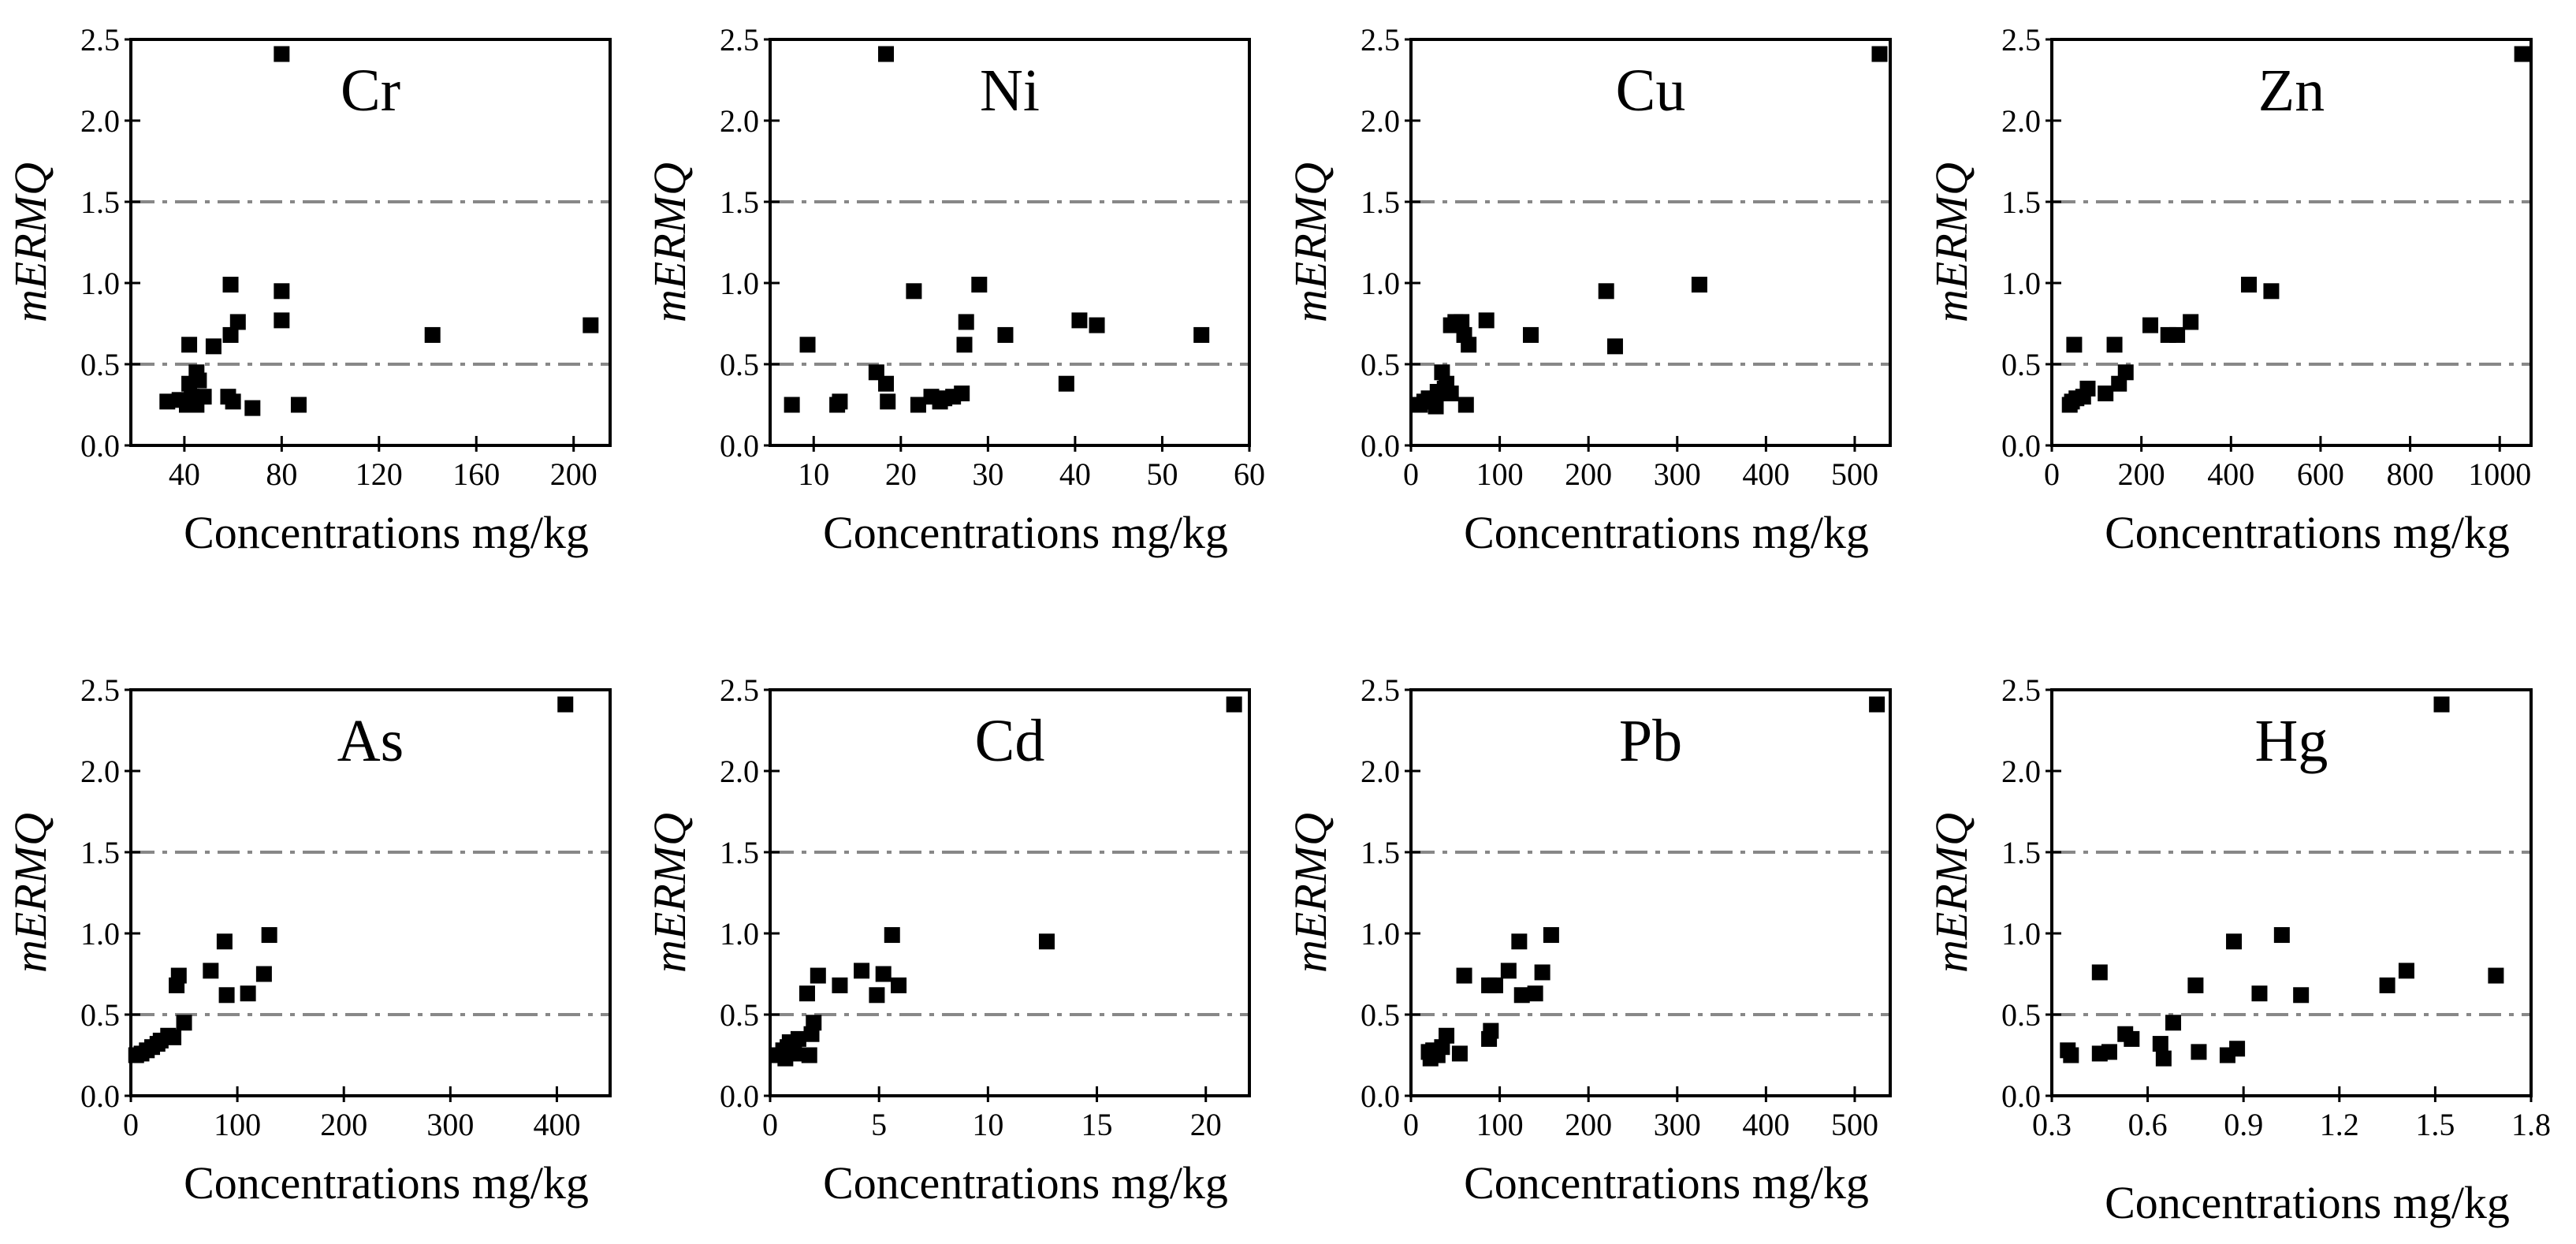 Image resolution: width=2576 pixels, height=1244 pixels. Describe the element at coordinates (476, 474) in the screenshot. I see `x-tick-label: 160` at that location.